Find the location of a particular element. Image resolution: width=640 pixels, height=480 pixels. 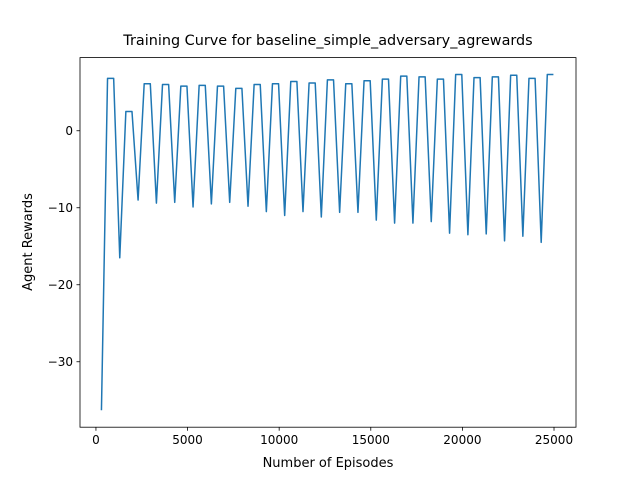

x-tick-label: 5000 is located at coordinates (187, 440).